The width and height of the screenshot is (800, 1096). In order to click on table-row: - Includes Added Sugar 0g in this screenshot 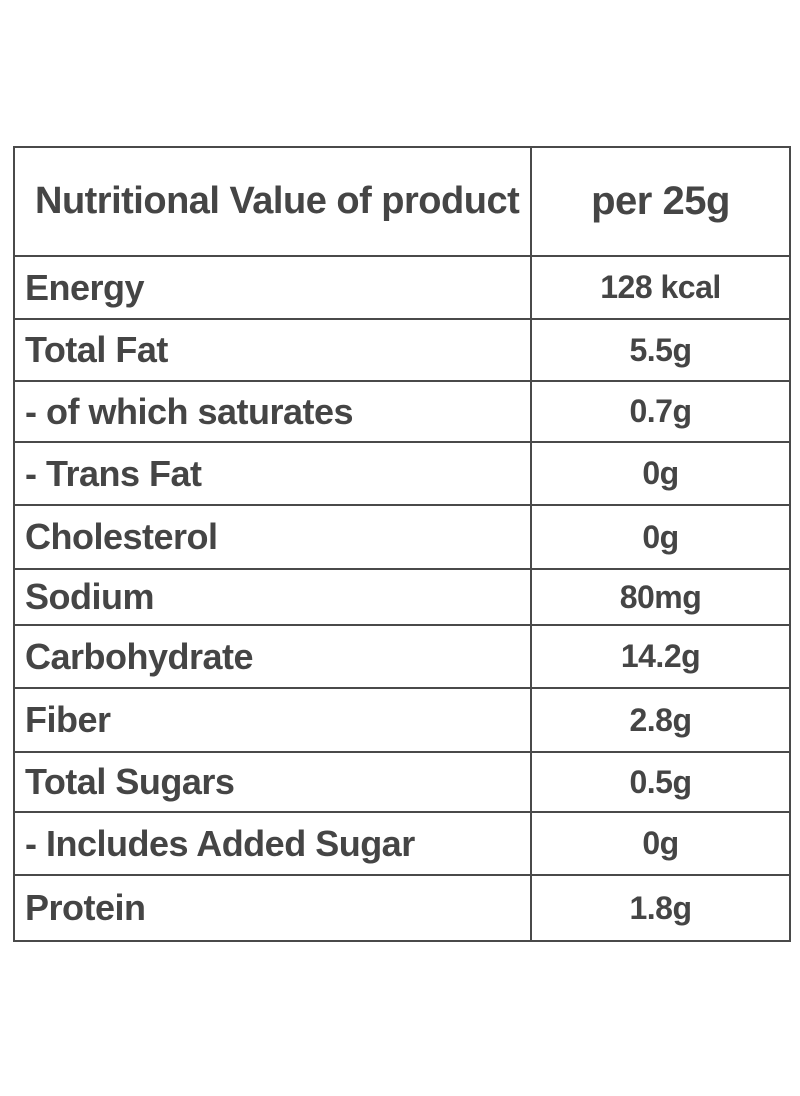, I will do `click(402, 842)`.